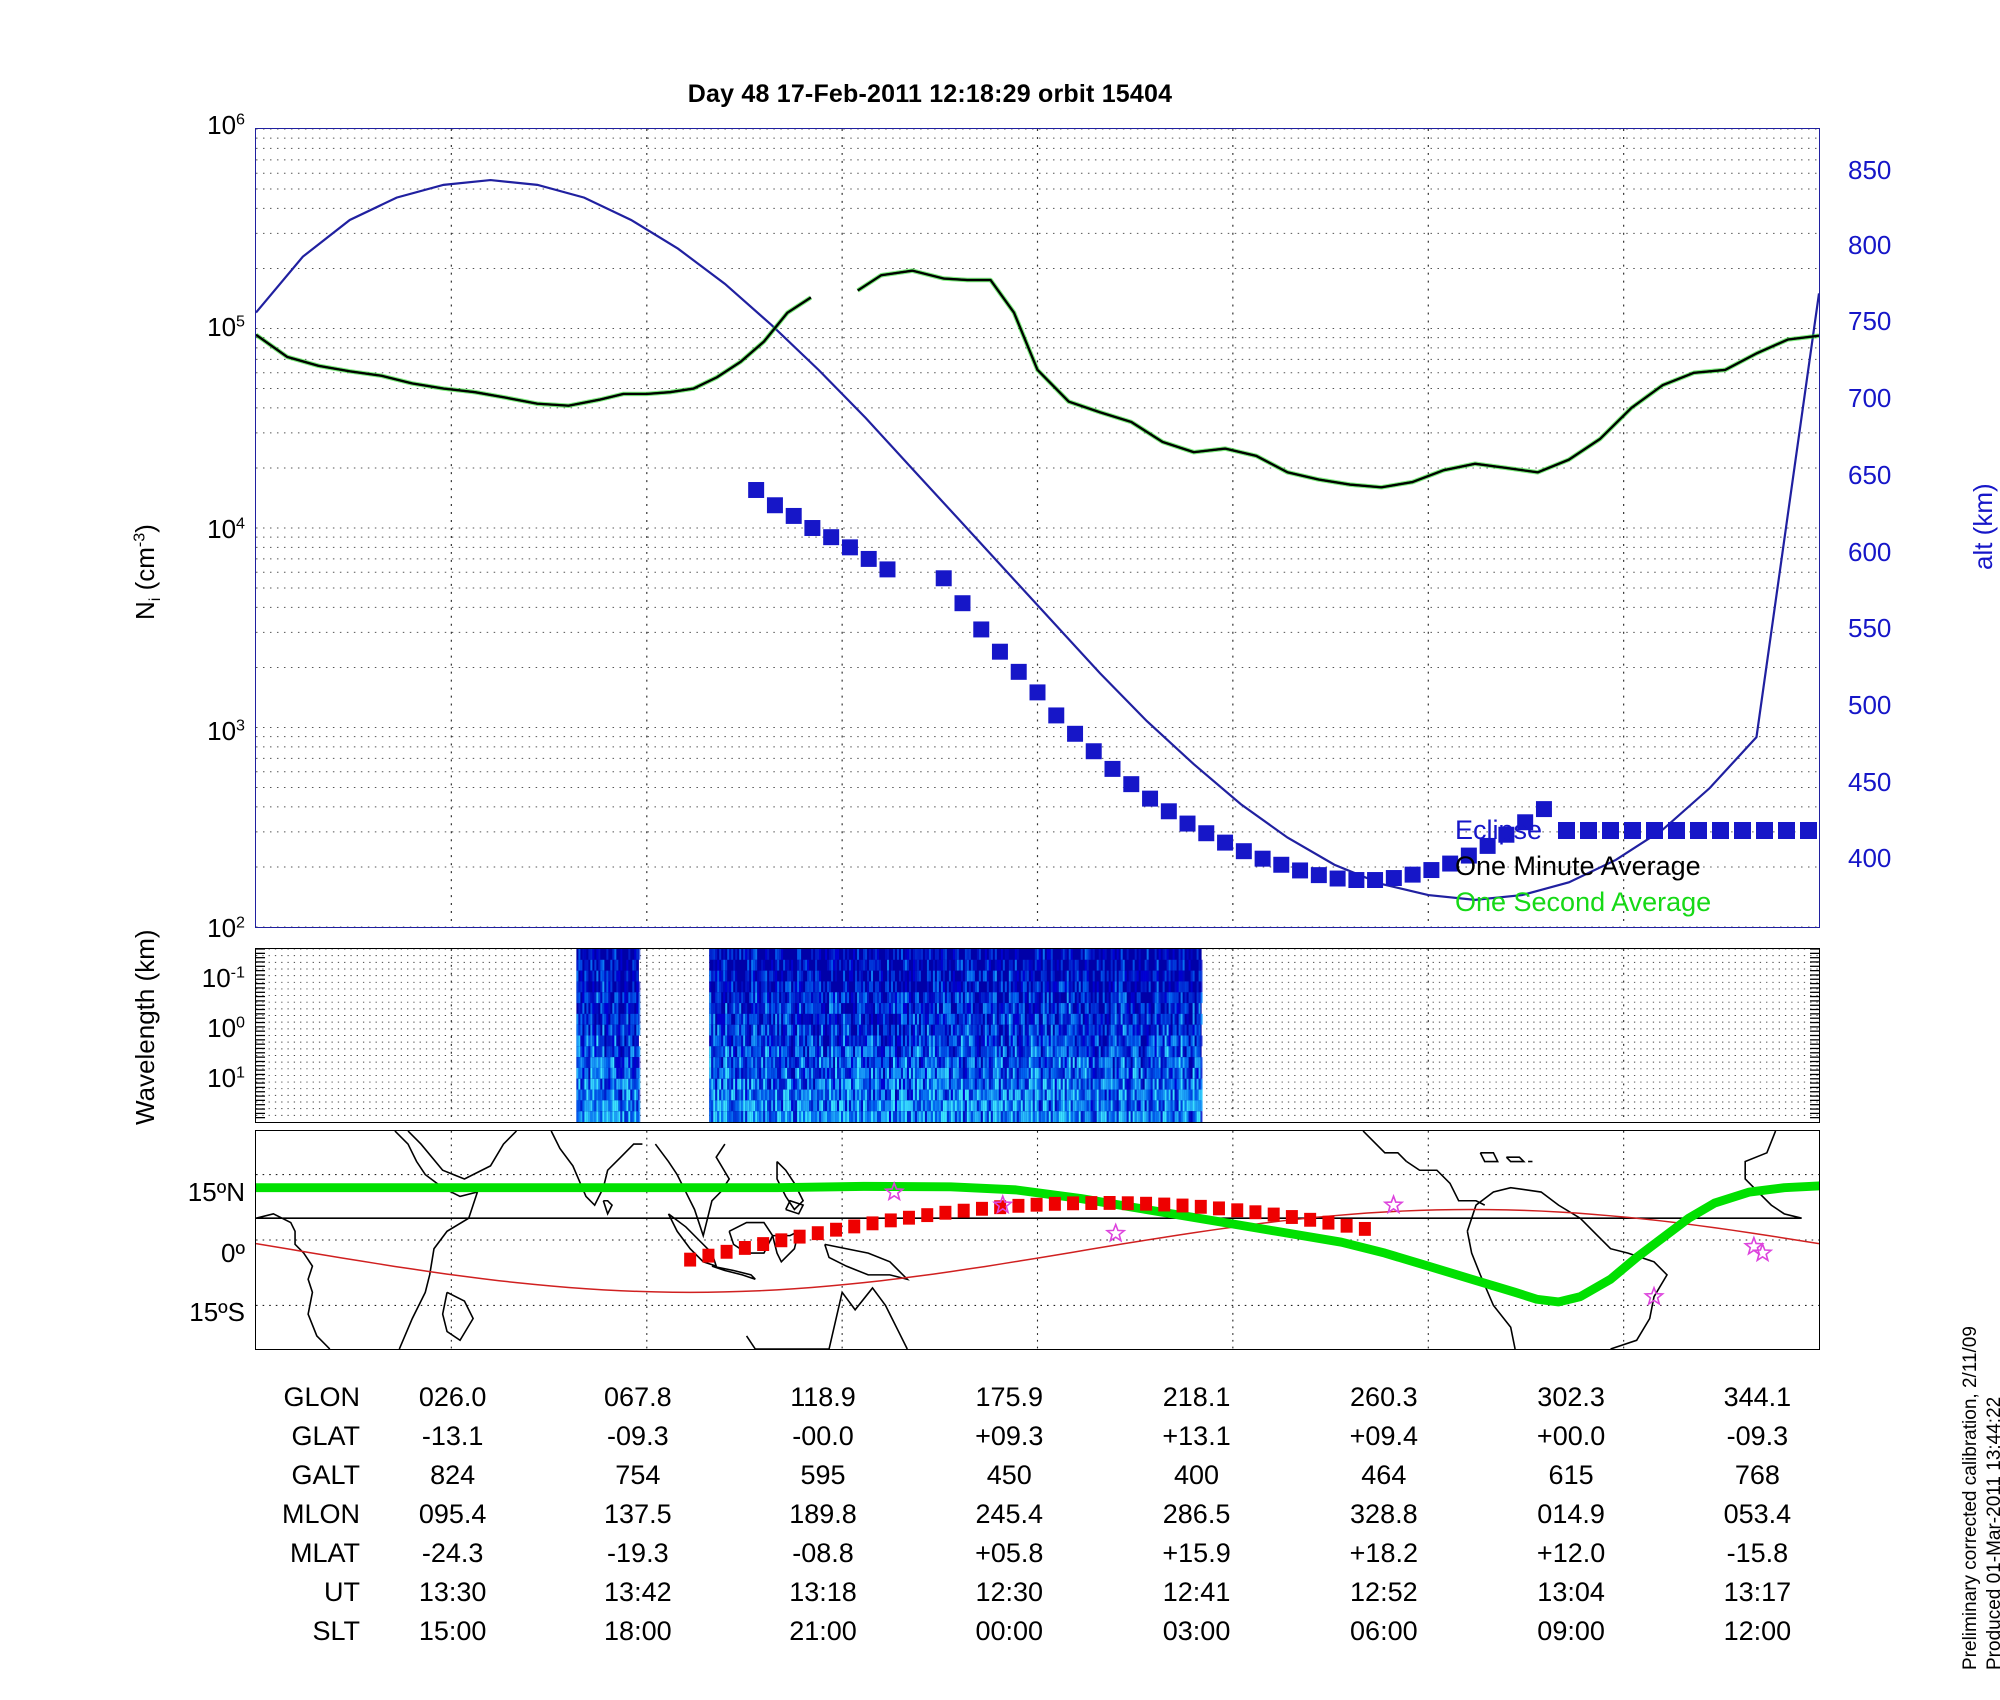 The image size is (2000, 1700). I want to click on map-tick-15s: 15ºS, so click(217, 1312).